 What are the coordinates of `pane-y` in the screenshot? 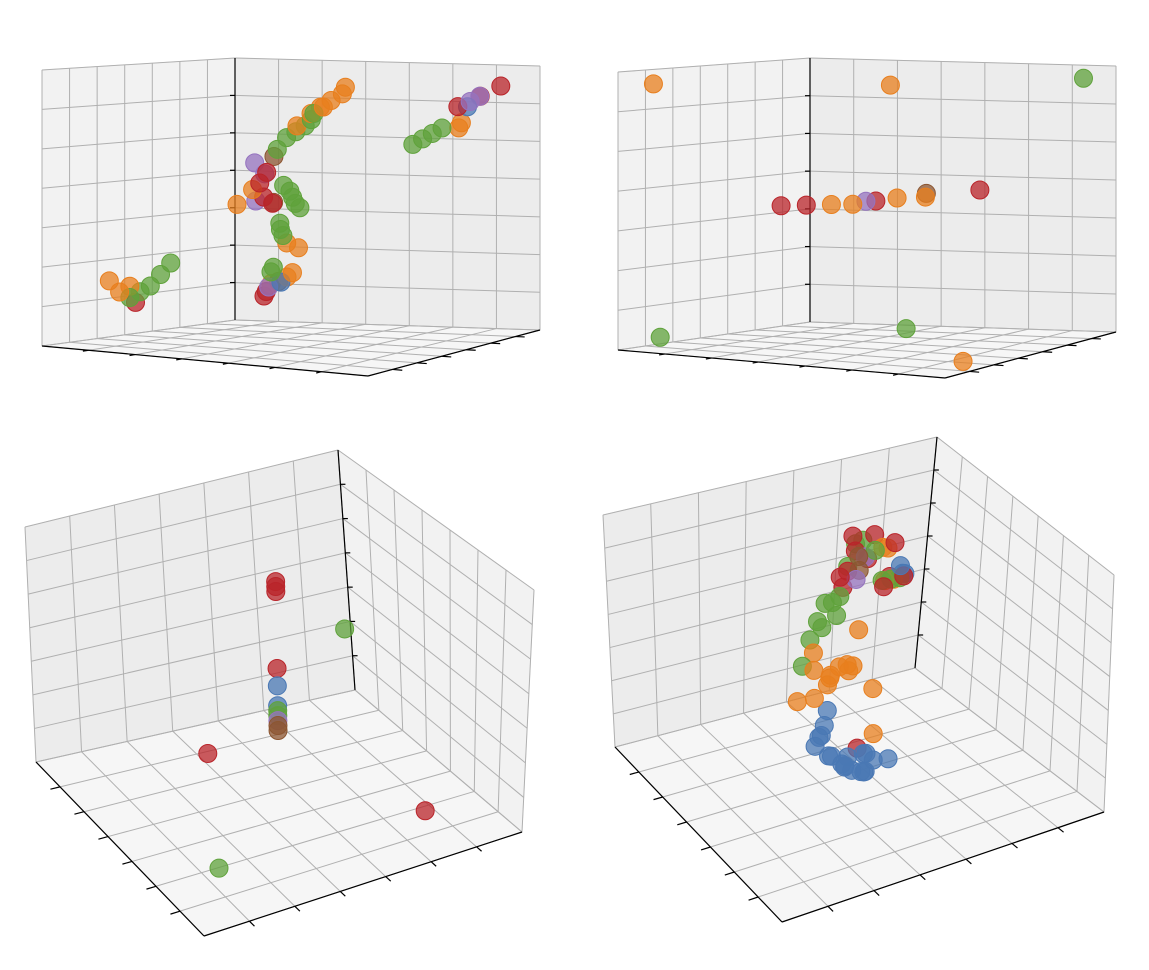 It's located at (963, 195).